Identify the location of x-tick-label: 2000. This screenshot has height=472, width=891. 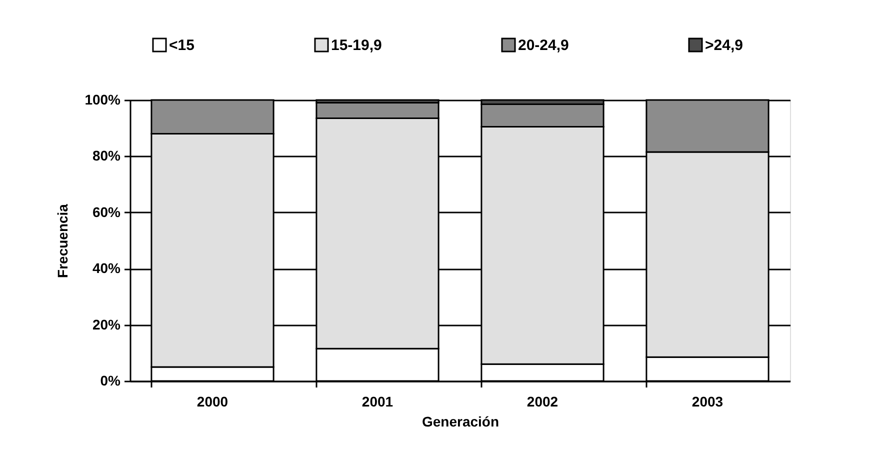
(212, 402).